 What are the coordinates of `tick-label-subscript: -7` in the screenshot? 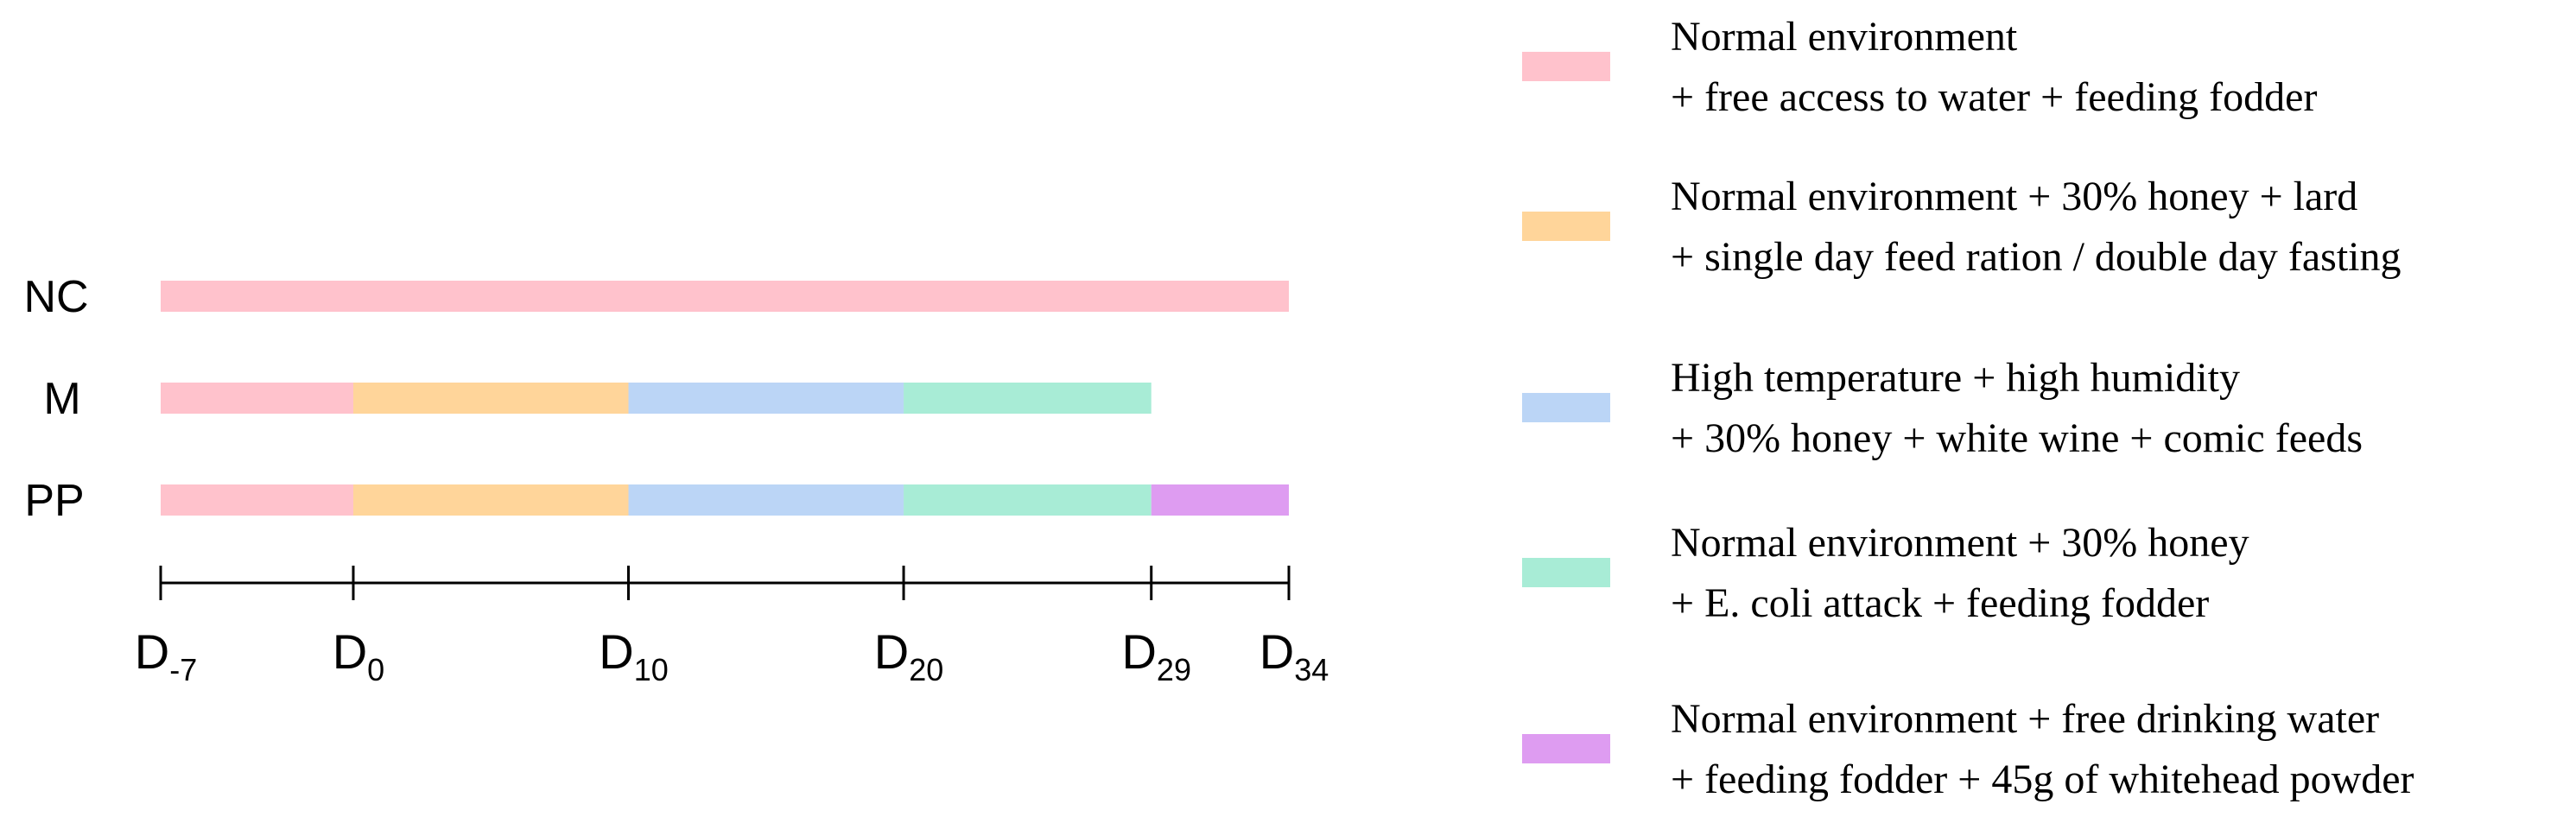 It's located at (183, 669).